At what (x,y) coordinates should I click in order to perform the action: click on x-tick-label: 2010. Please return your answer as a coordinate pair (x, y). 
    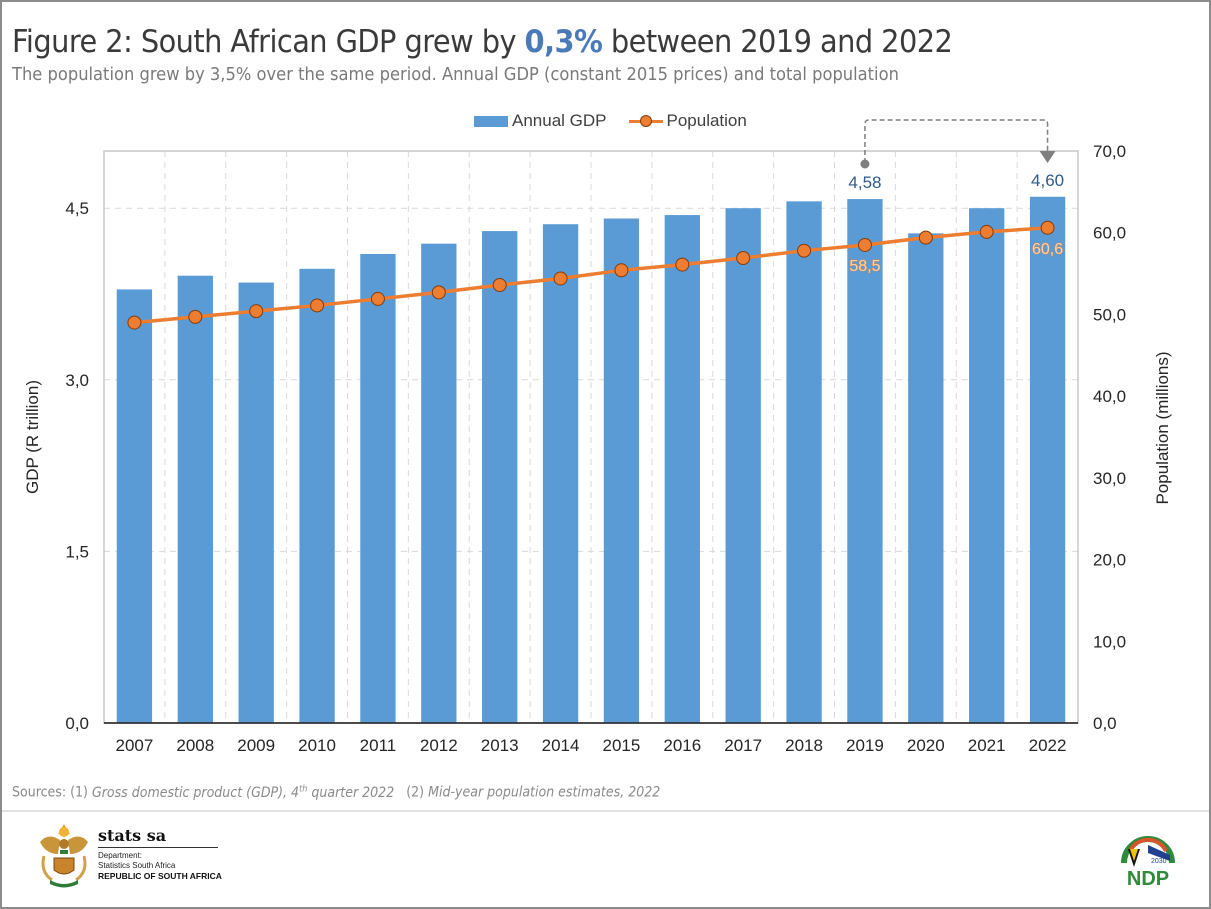
    Looking at the image, I should click on (317, 745).